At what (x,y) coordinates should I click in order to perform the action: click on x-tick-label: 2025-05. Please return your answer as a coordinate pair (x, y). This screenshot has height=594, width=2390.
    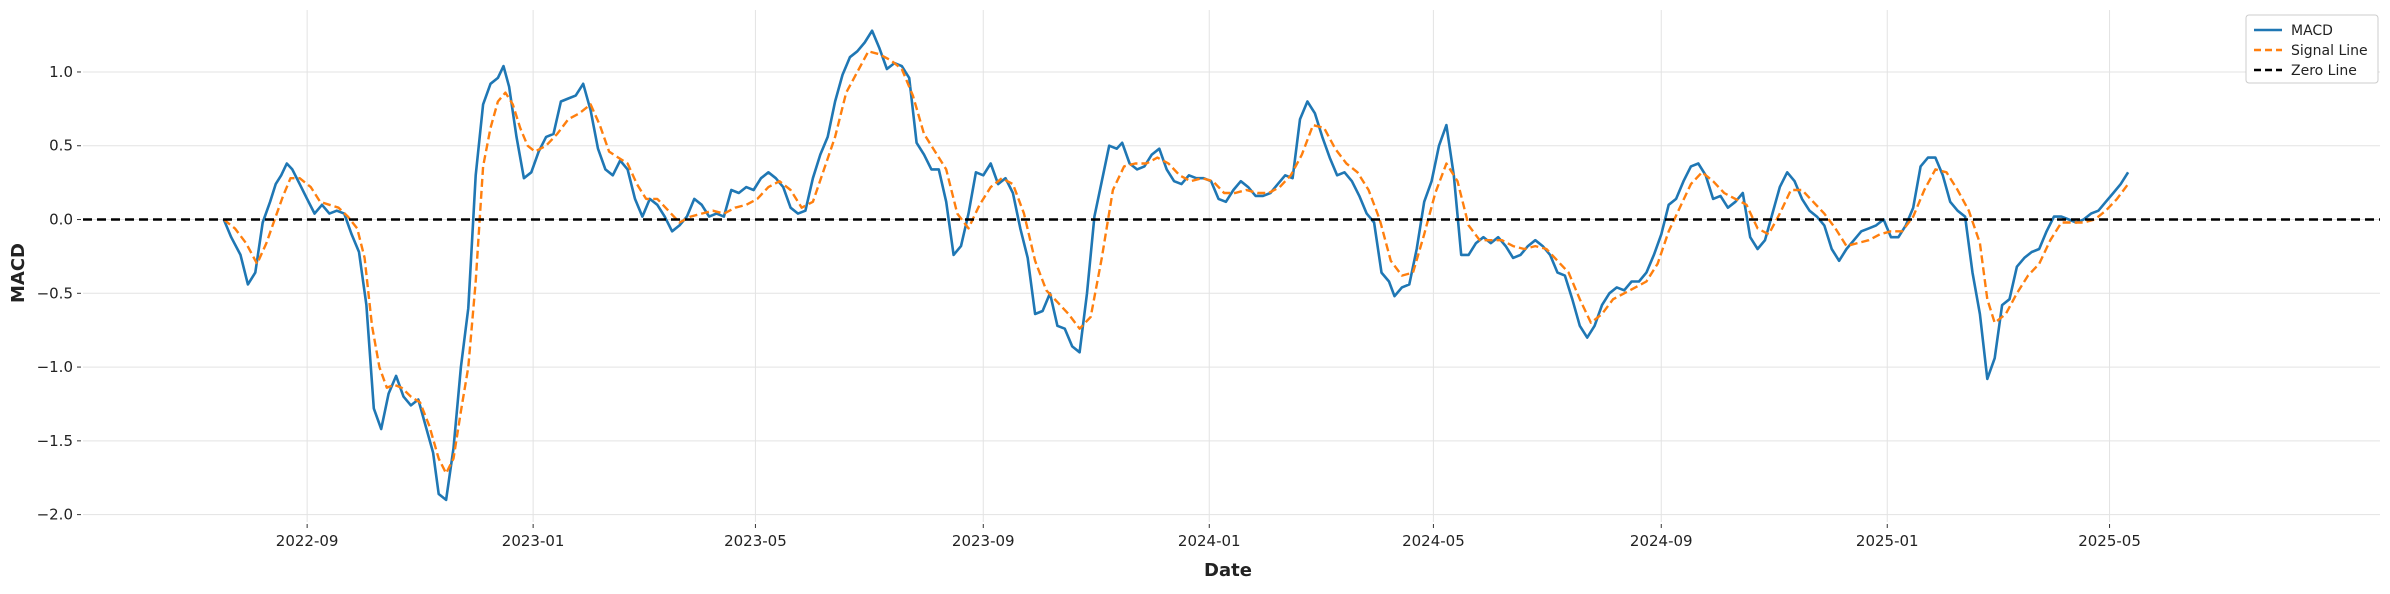
    Looking at the image, I should click on (2109, 541).